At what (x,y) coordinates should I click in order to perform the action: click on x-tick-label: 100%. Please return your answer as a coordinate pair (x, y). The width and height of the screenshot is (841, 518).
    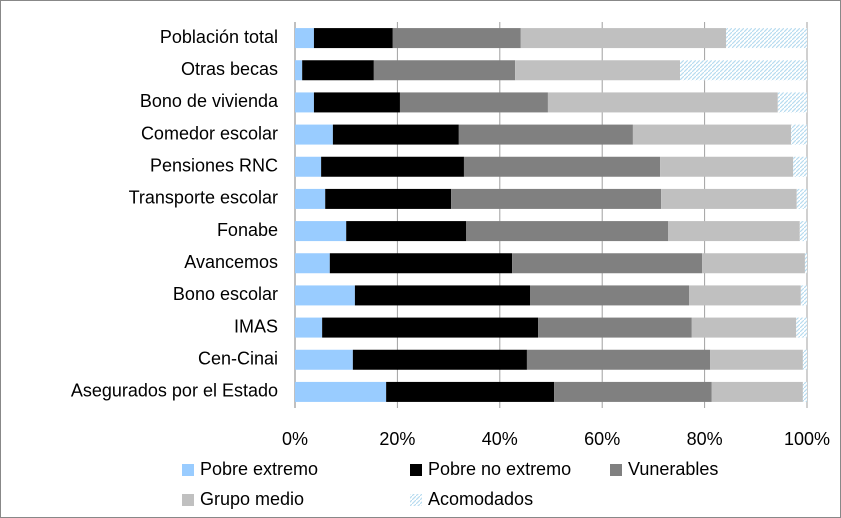
    Looking at the image, I should click on (807, 439).